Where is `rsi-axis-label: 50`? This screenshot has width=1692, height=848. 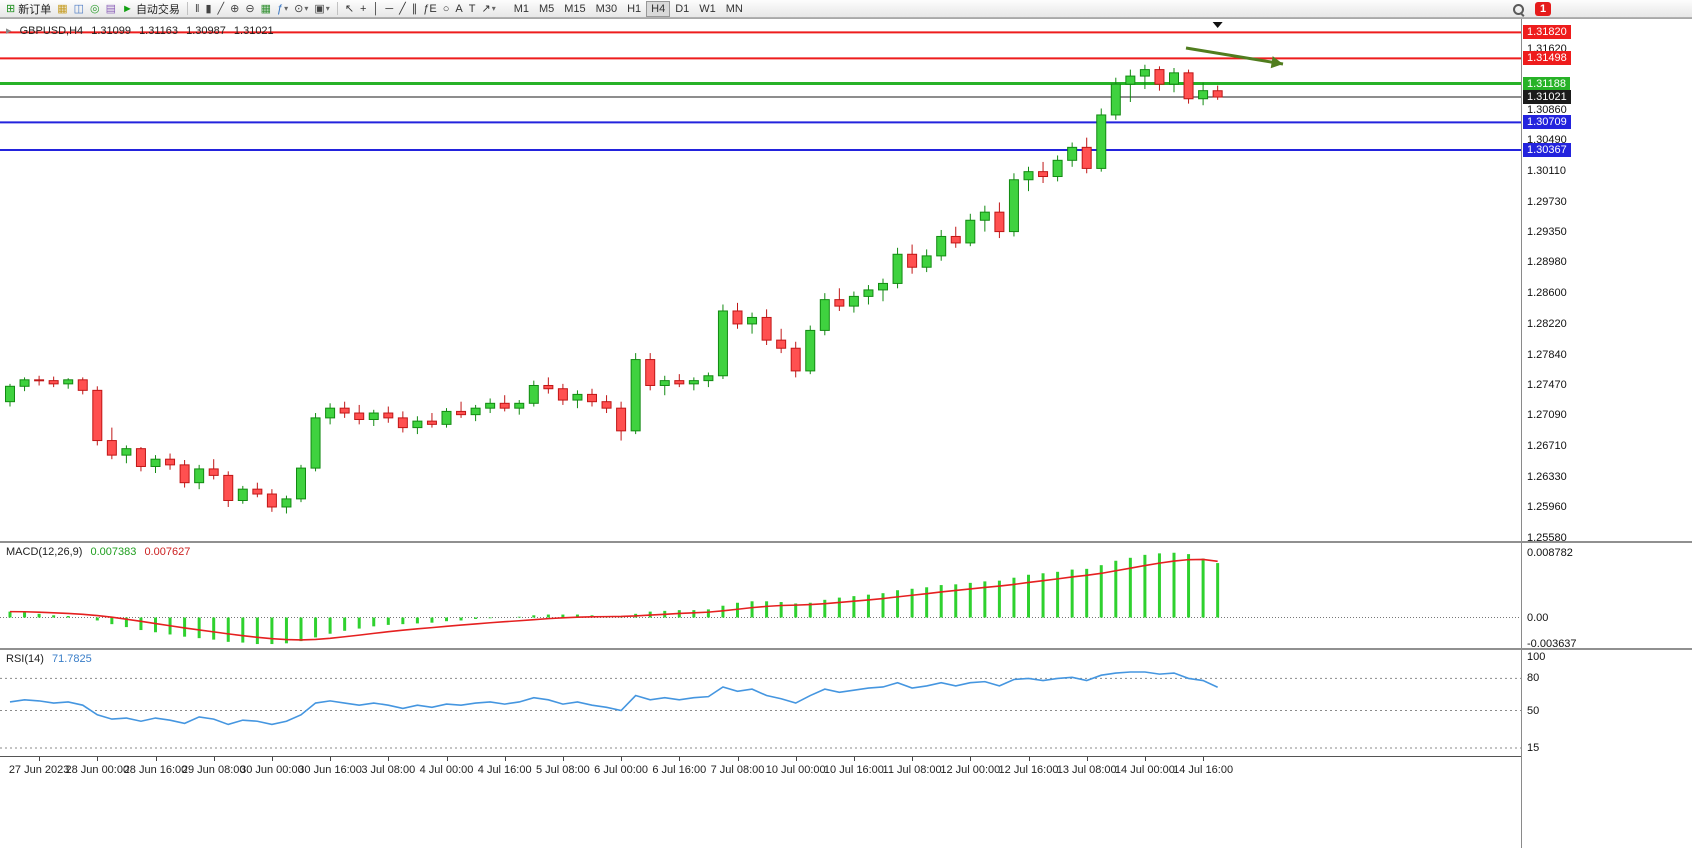
rsi-axis-label: 50 is located at coordinates (1533, 710).